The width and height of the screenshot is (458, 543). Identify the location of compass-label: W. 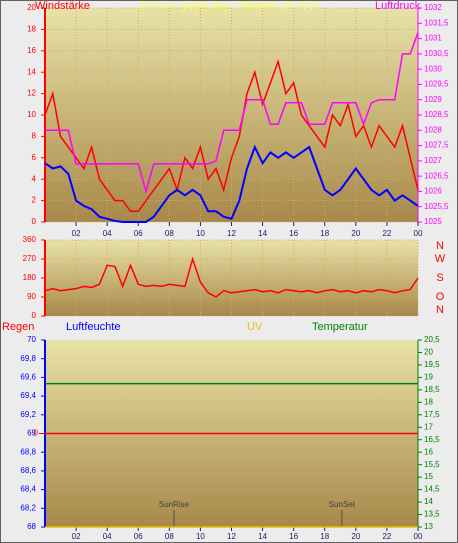
(440, 259).